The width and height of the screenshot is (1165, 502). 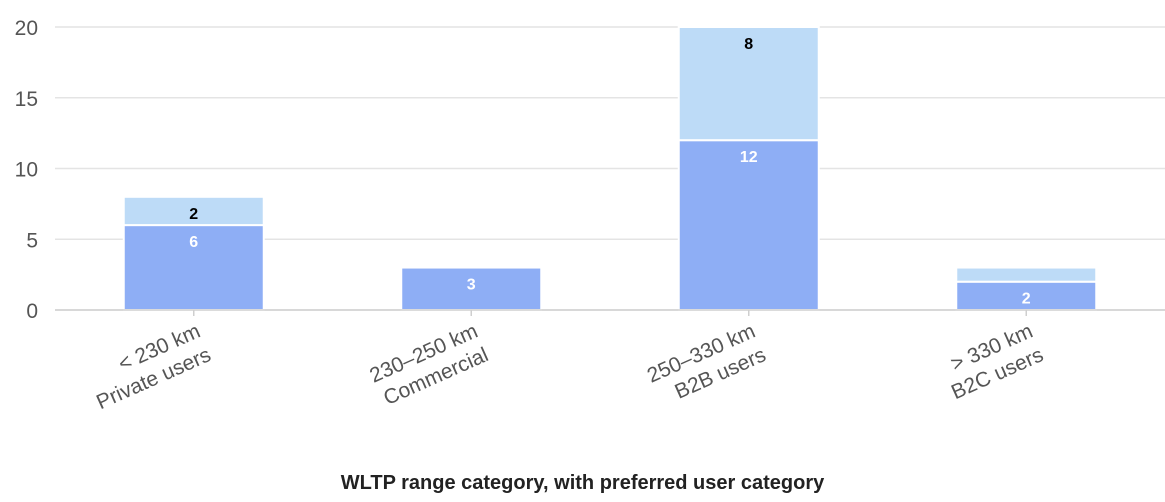 I want to click on data-label: 6, so click(x=193, y=242).